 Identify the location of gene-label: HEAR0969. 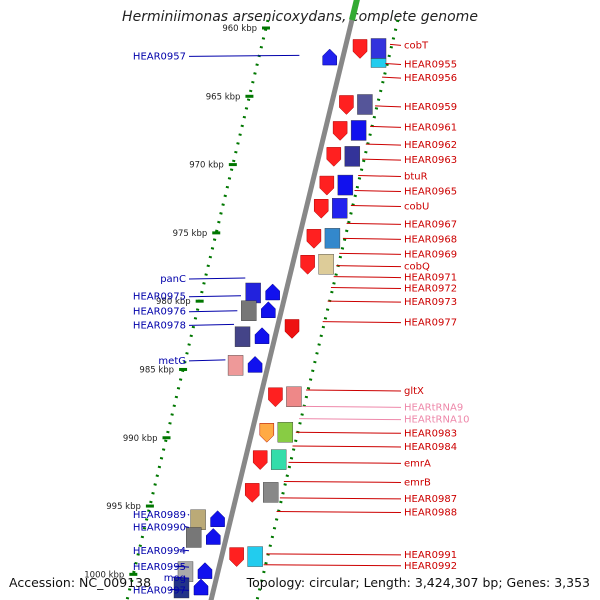
(430, 254).